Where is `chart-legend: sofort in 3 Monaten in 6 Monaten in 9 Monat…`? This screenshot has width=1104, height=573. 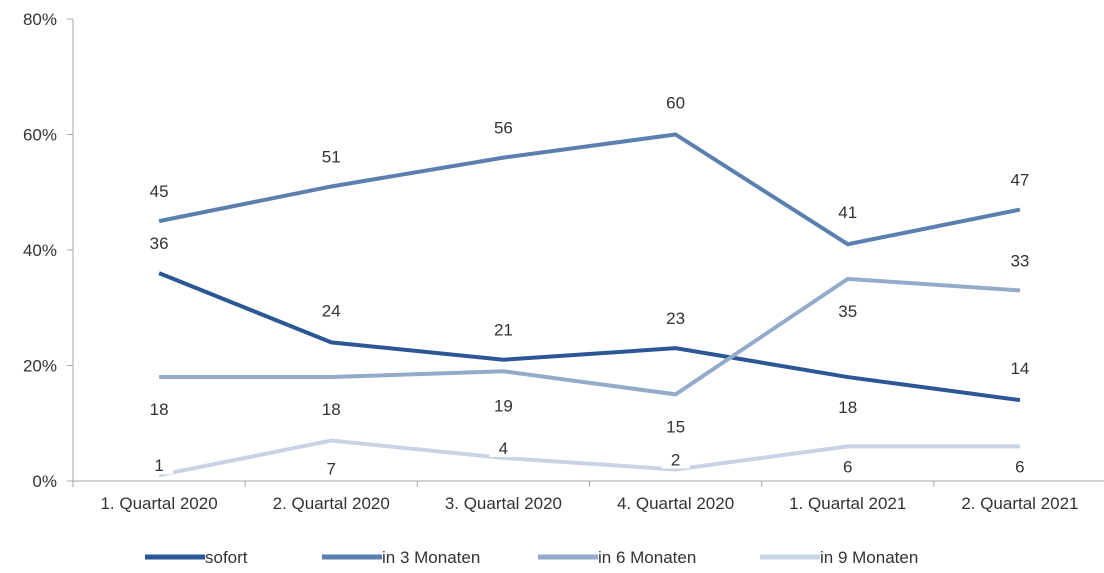 chart-legend: sofort in 3 Monaten in 6 Monaten in 9 Monat… is located at coordinates (531, 557).